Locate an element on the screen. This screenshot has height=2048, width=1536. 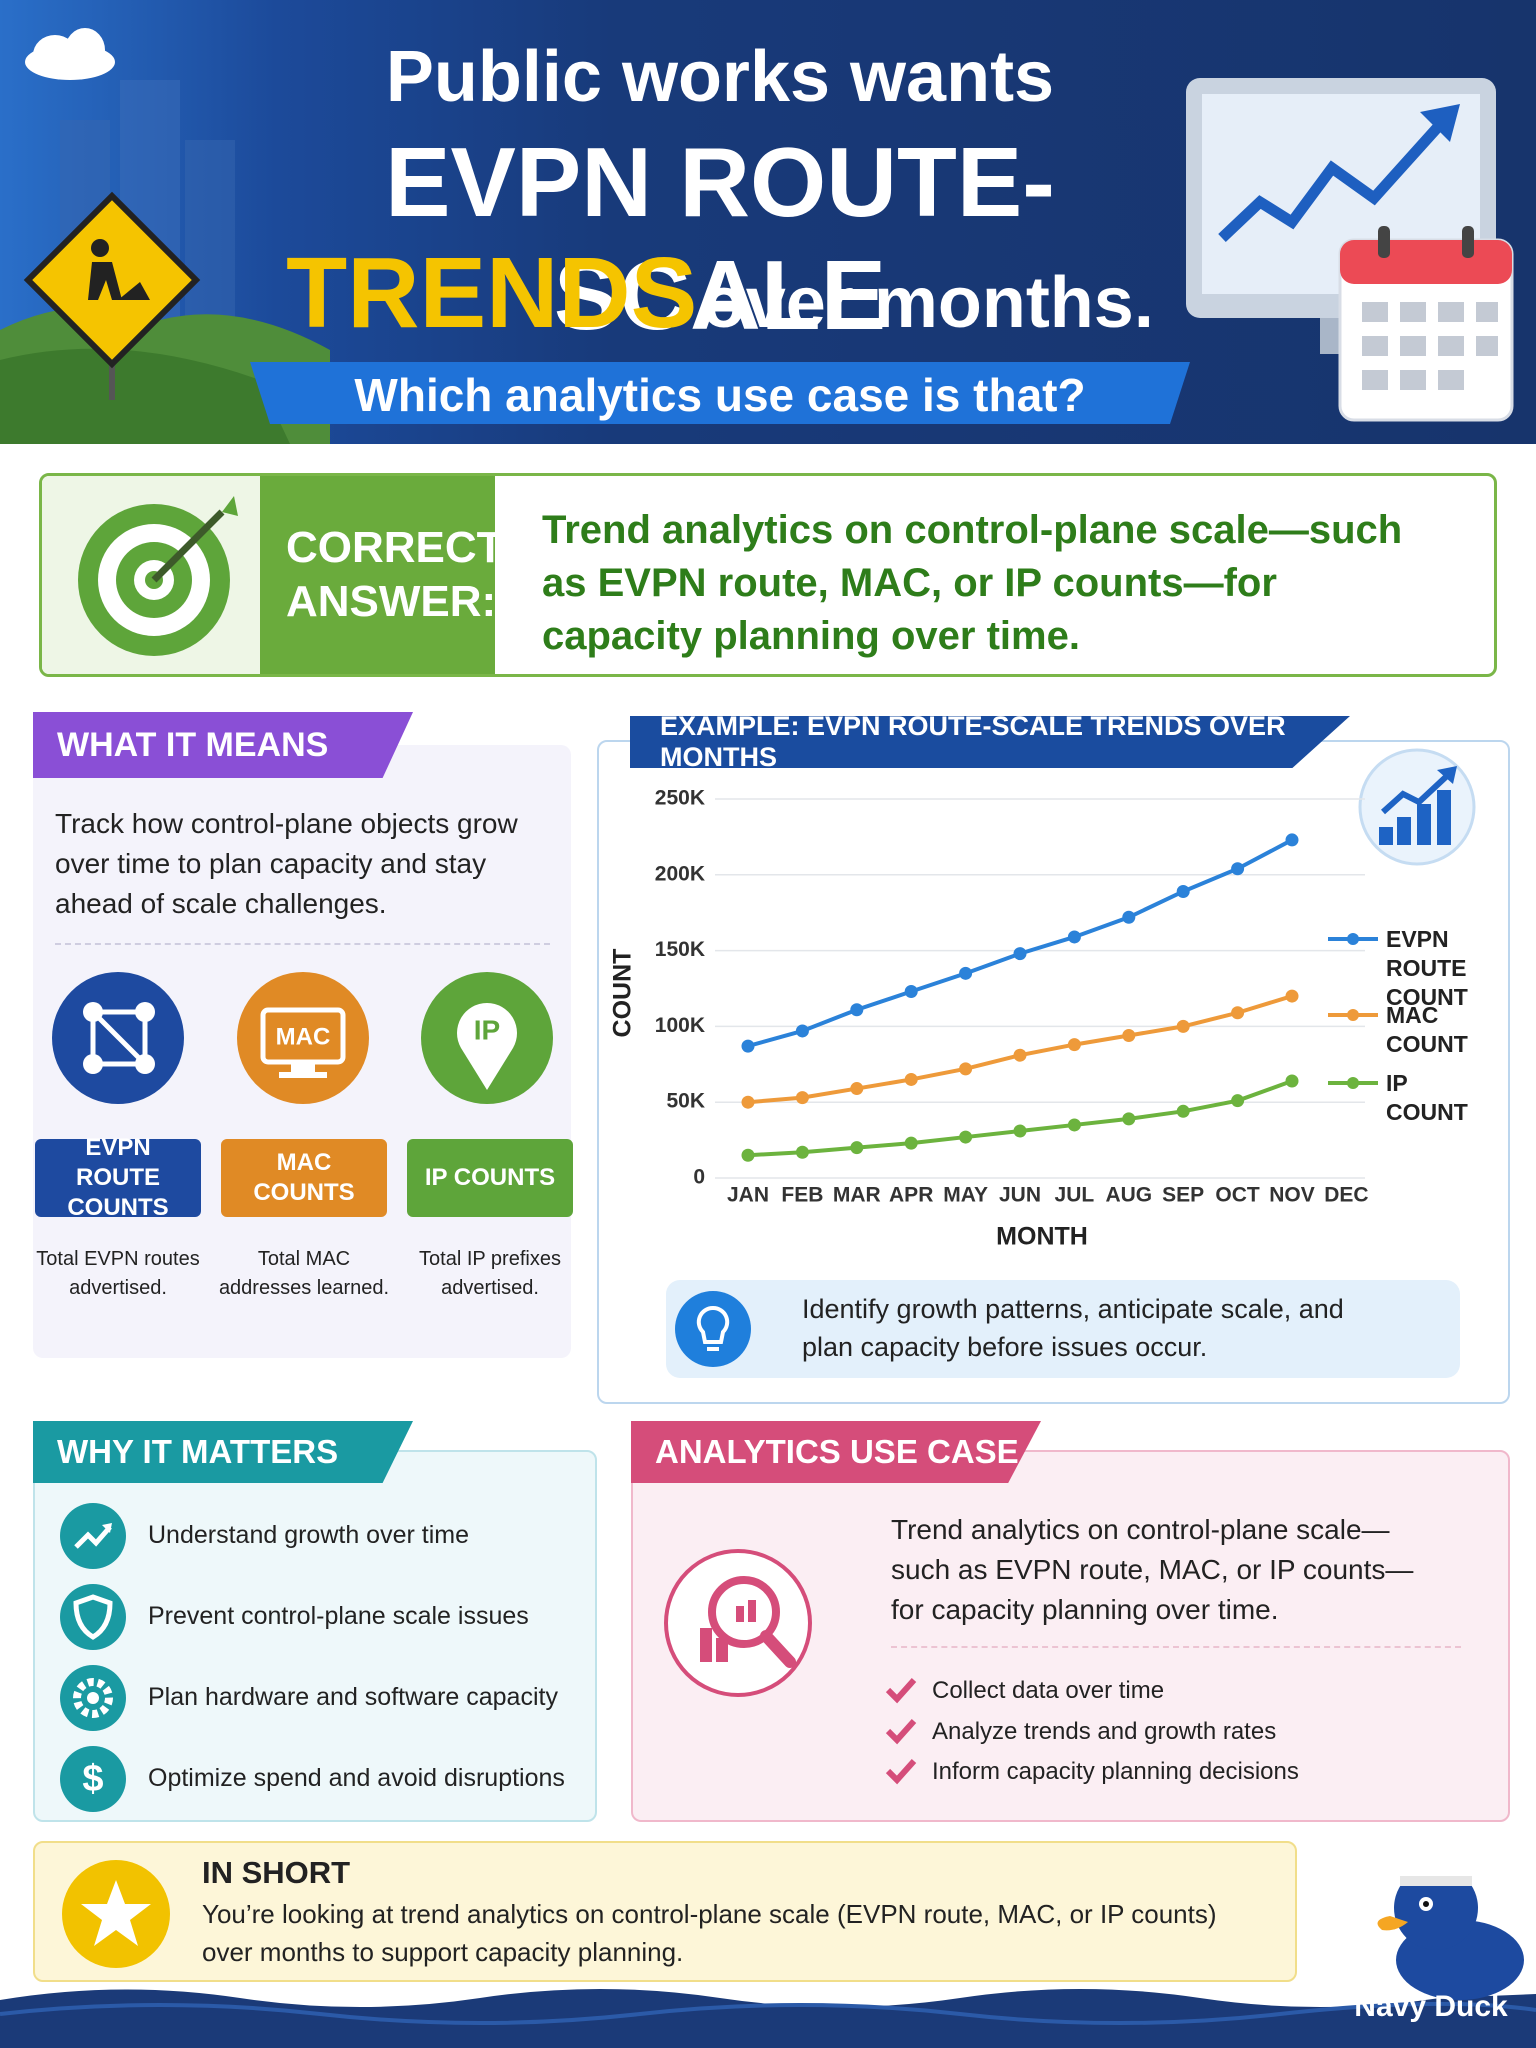
y-axis-label: COUNT is located at coordinates (623, 993).